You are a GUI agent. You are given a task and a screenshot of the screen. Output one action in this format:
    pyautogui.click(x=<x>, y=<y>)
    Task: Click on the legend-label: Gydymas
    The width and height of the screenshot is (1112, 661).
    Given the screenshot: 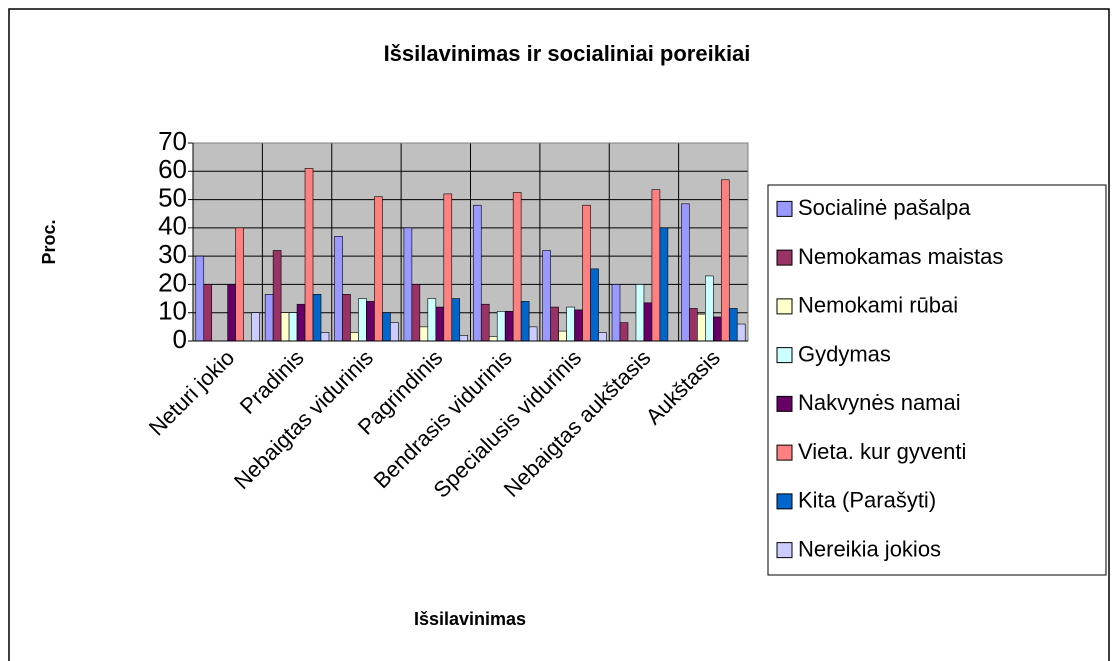 What is the action you would take?
    pyautogui.click(x=844, y=353)
    